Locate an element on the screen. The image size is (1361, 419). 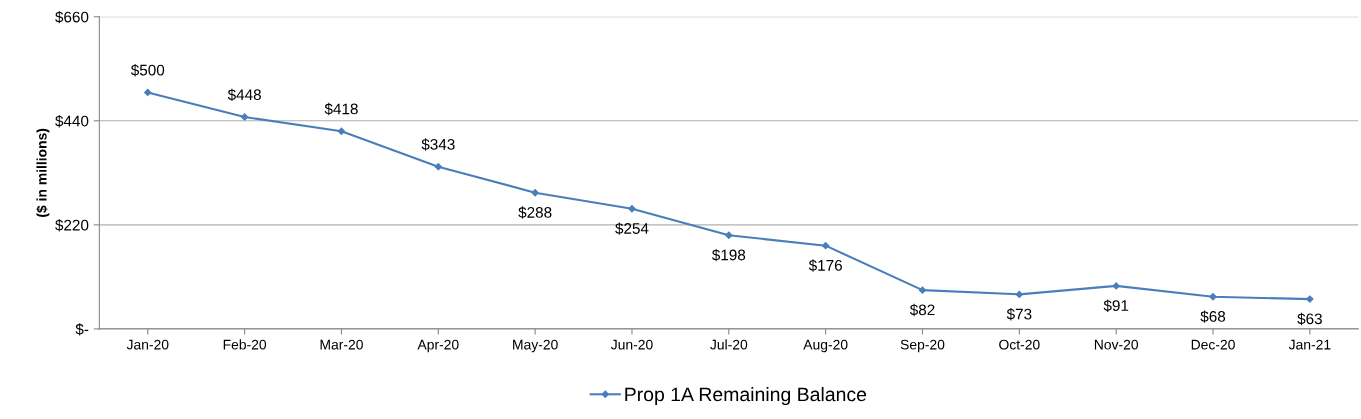
legend-label: Prop 1A Remaining Balance is located at coordinates (746, 396).